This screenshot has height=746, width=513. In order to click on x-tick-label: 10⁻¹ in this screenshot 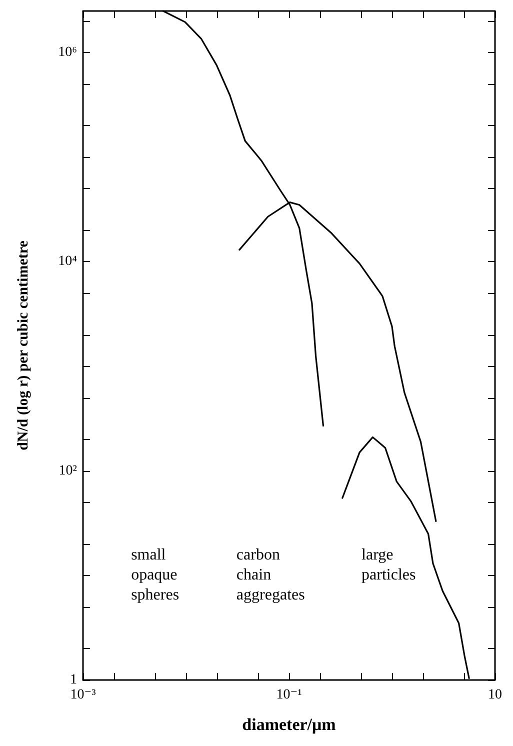, I will do `click(289, 695)`.